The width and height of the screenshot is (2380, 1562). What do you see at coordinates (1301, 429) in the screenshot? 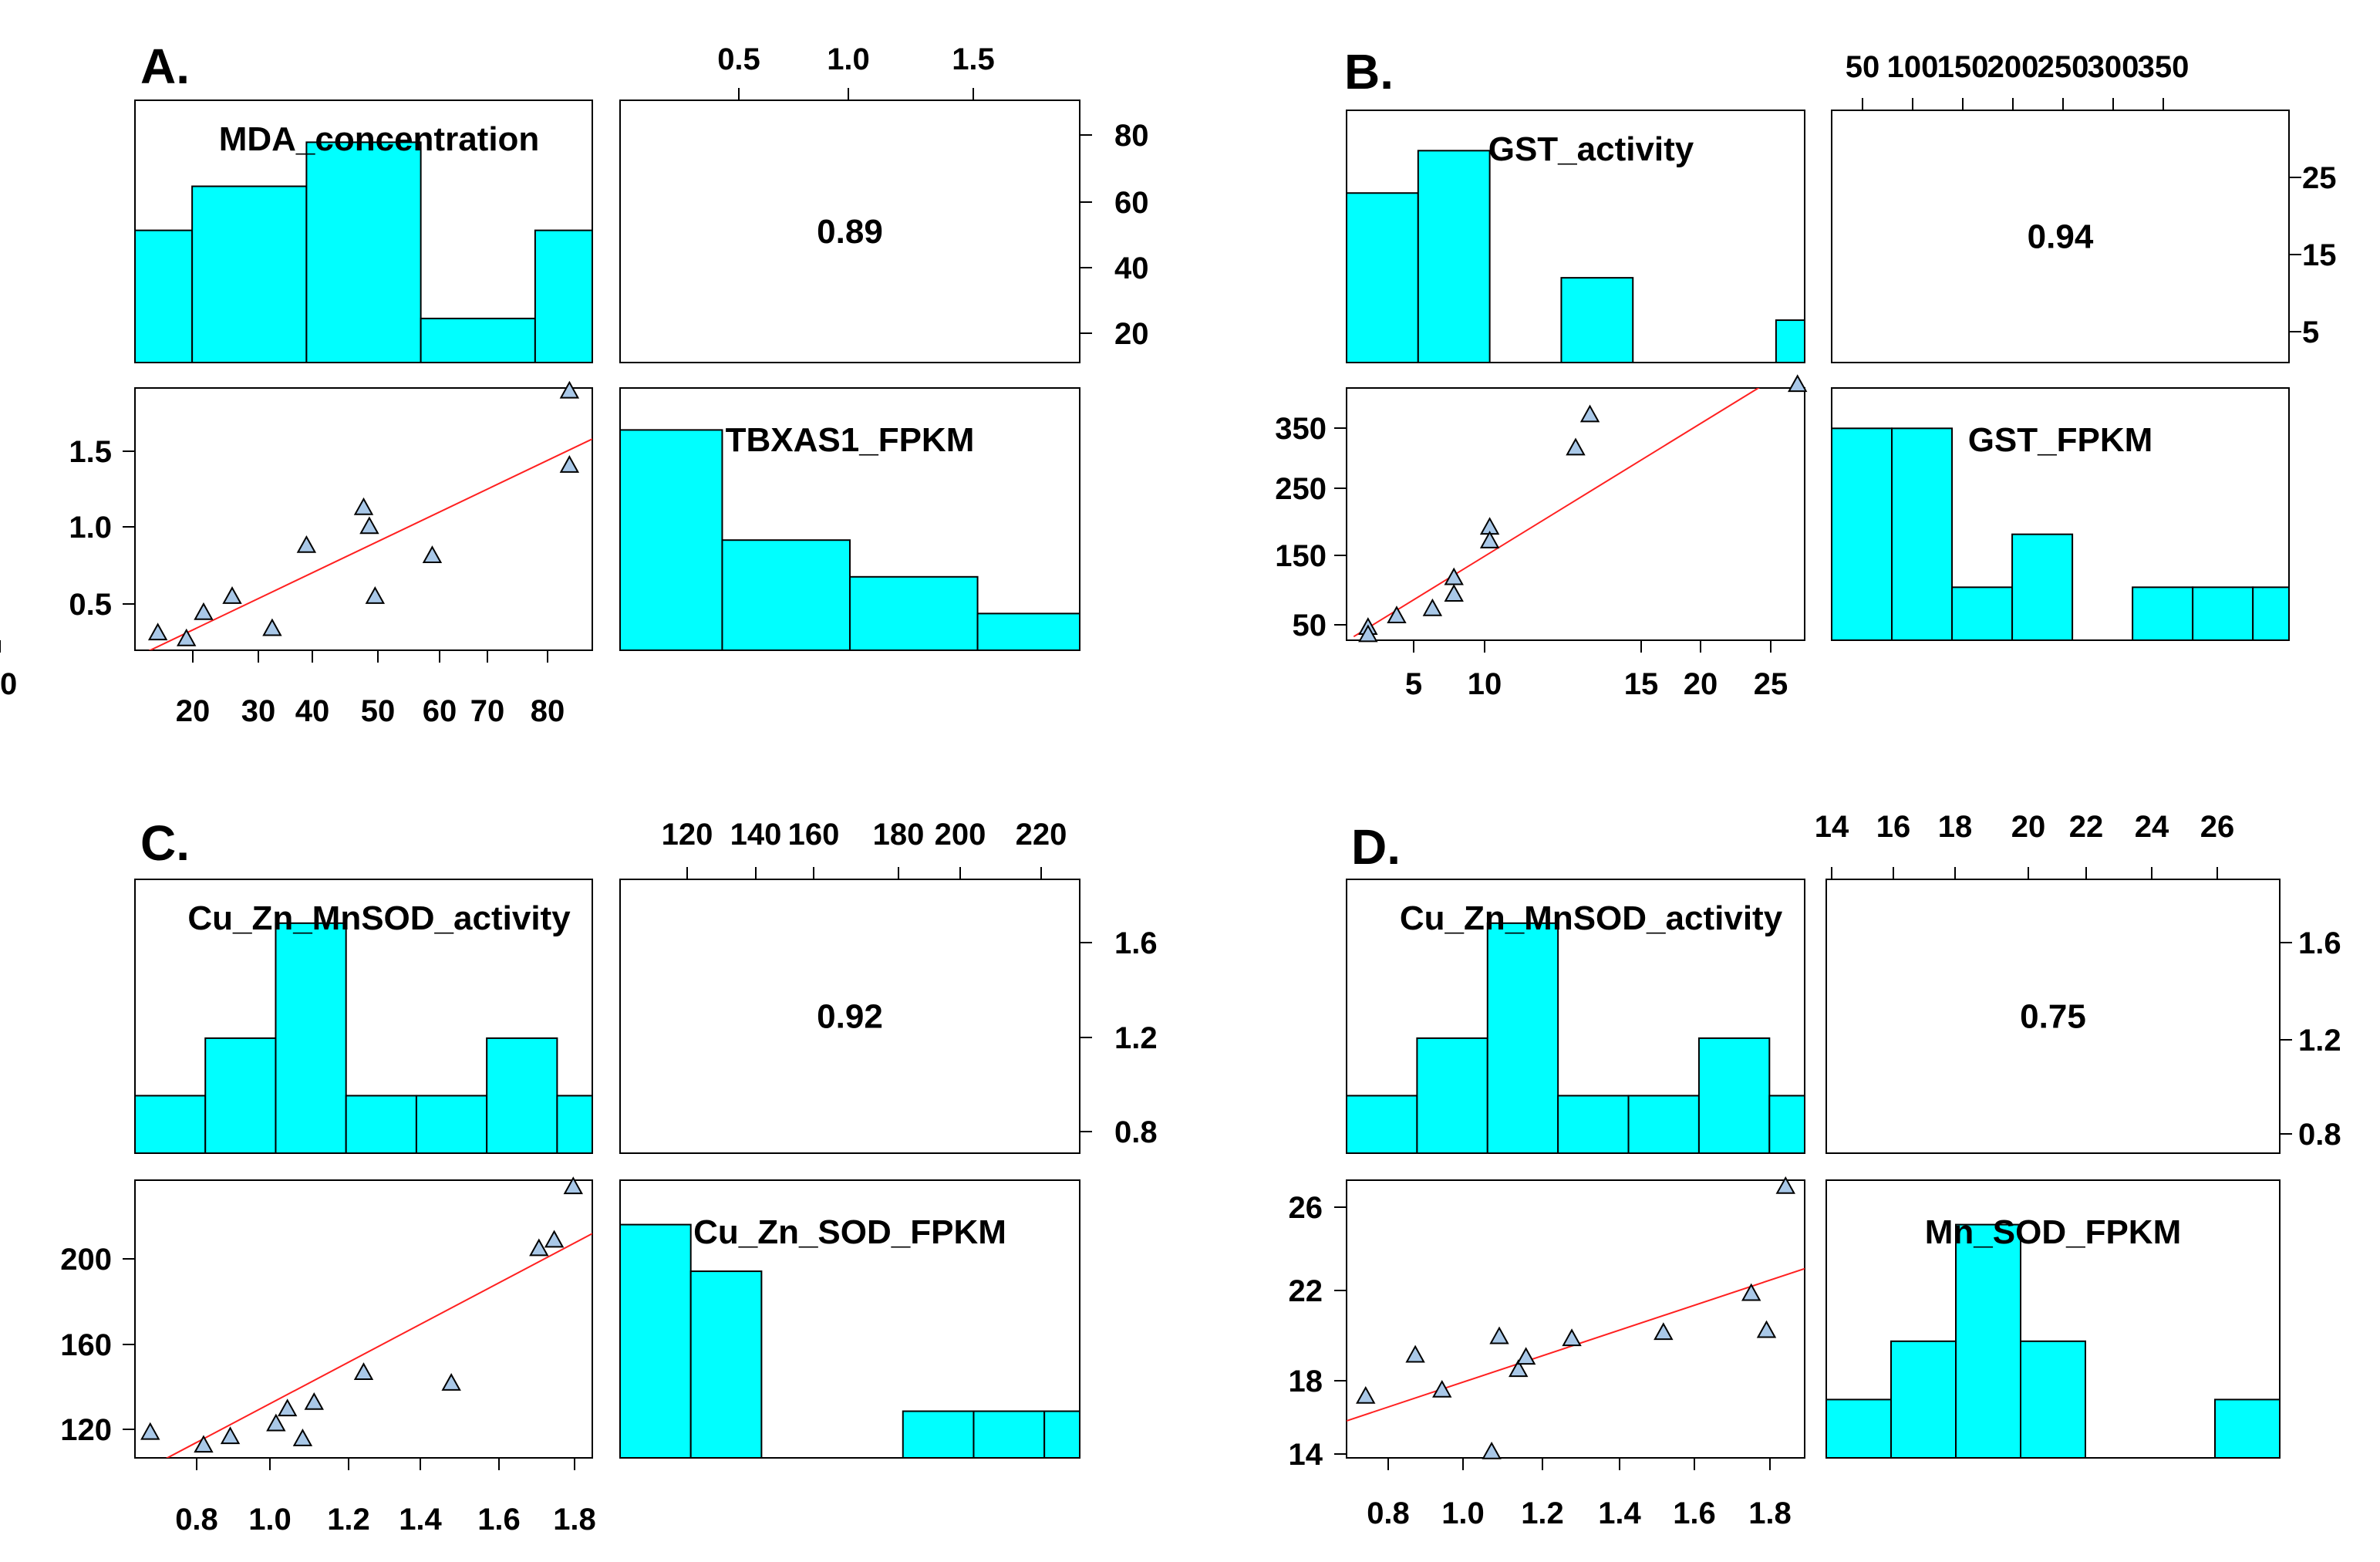
I see `left-tick-label-3: 350` at bounding box center [1301, 429].